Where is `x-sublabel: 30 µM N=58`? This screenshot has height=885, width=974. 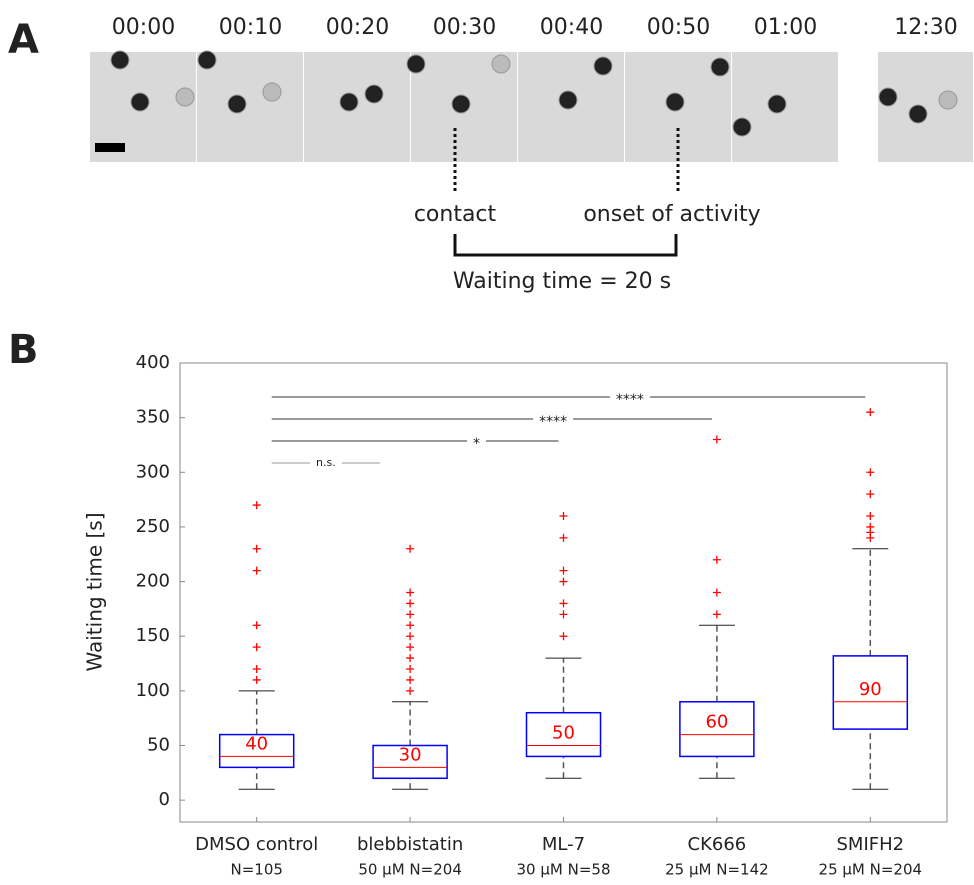 x-sublabel: 30 µM N=58 is located at coordinates (564, 870).